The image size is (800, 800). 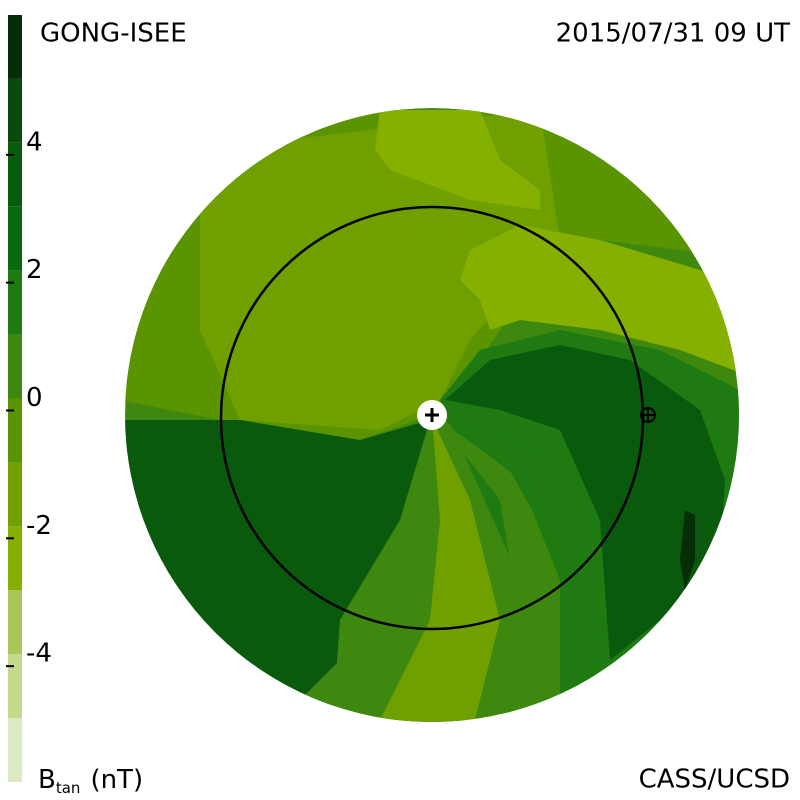 I want to click on colorbar: -4 -2 0 2 4, so click(x=29, y=398).